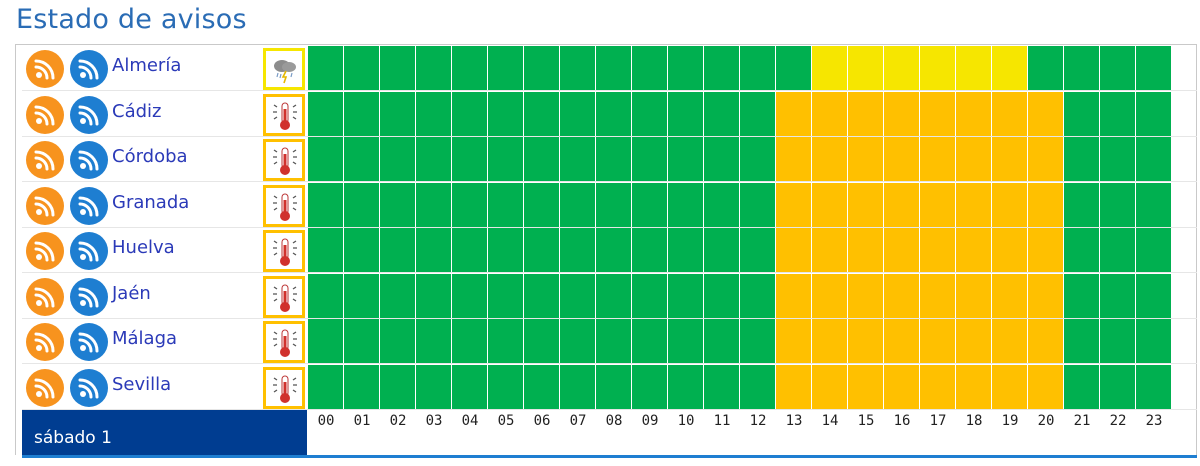 This screenshot has height=466, width=1200. I want to click on province-link: Córdoba, so click(150, 156).